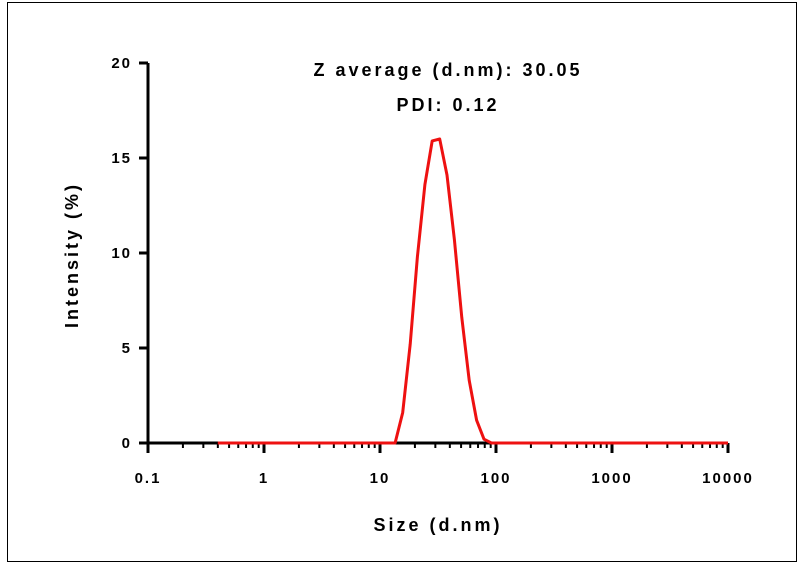 The height and width of the screenshot is (566, 805). What do you see at coordinates (728, 478) in the screenshot?
I see `x-tick-label-10000: 10000` at bounding box center [728, 478].